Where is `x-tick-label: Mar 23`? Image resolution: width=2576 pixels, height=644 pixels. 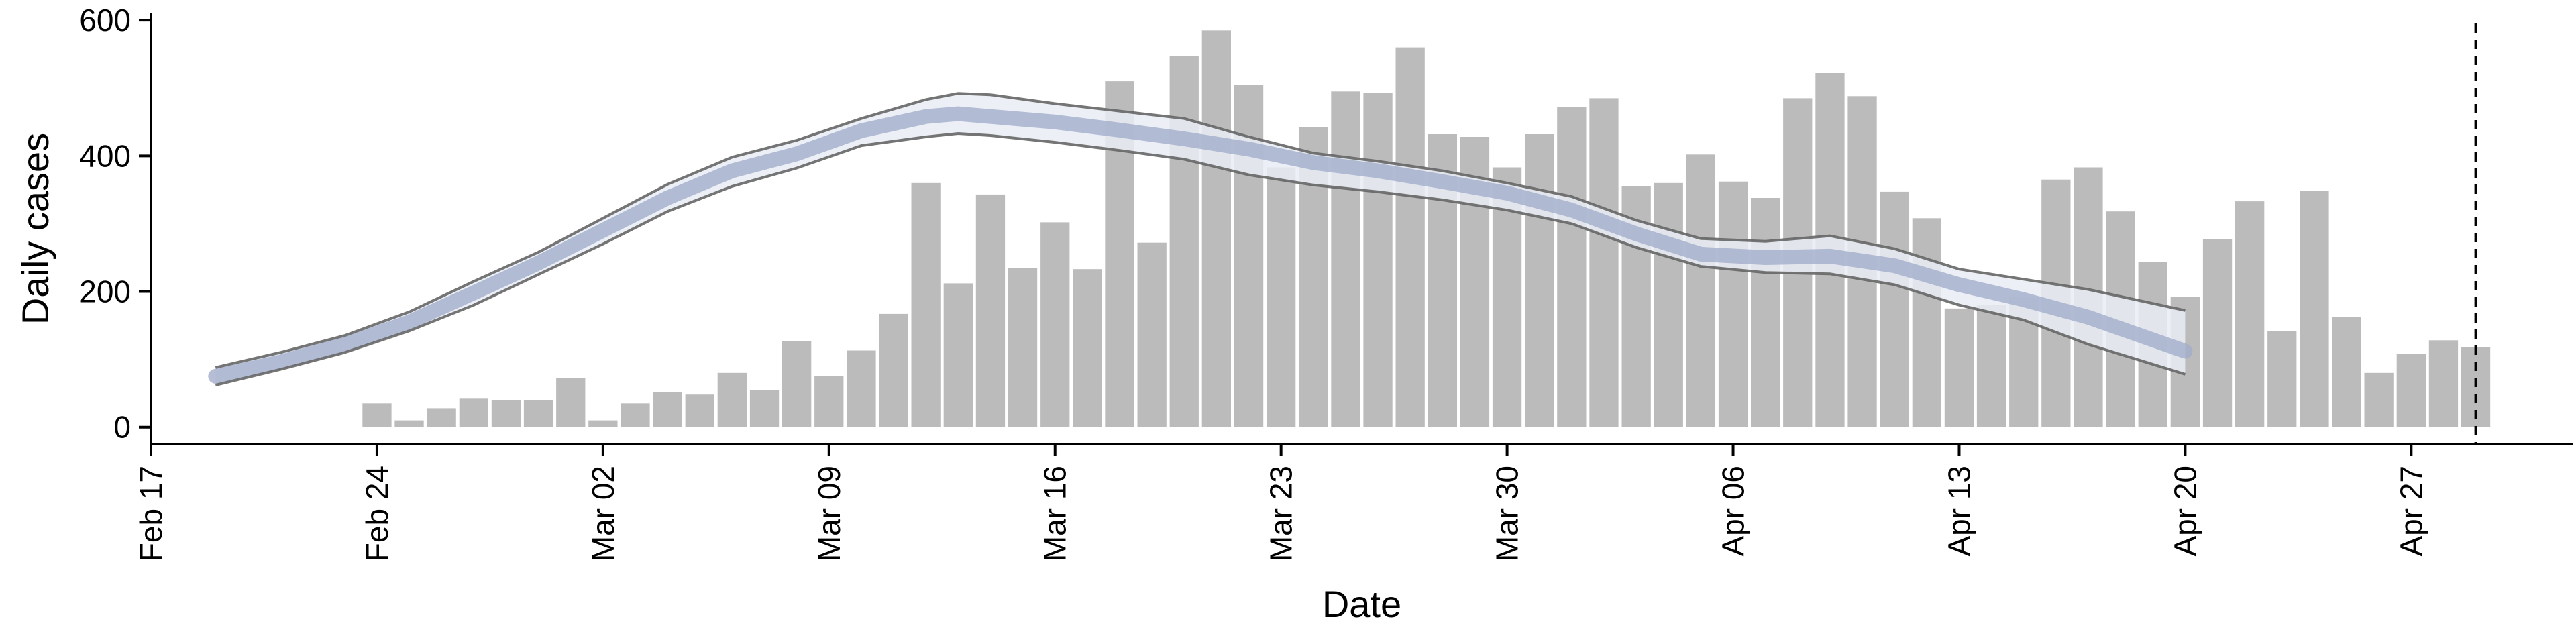
x-tick-label: Mar 23 is located at coordinates (1281, 513).